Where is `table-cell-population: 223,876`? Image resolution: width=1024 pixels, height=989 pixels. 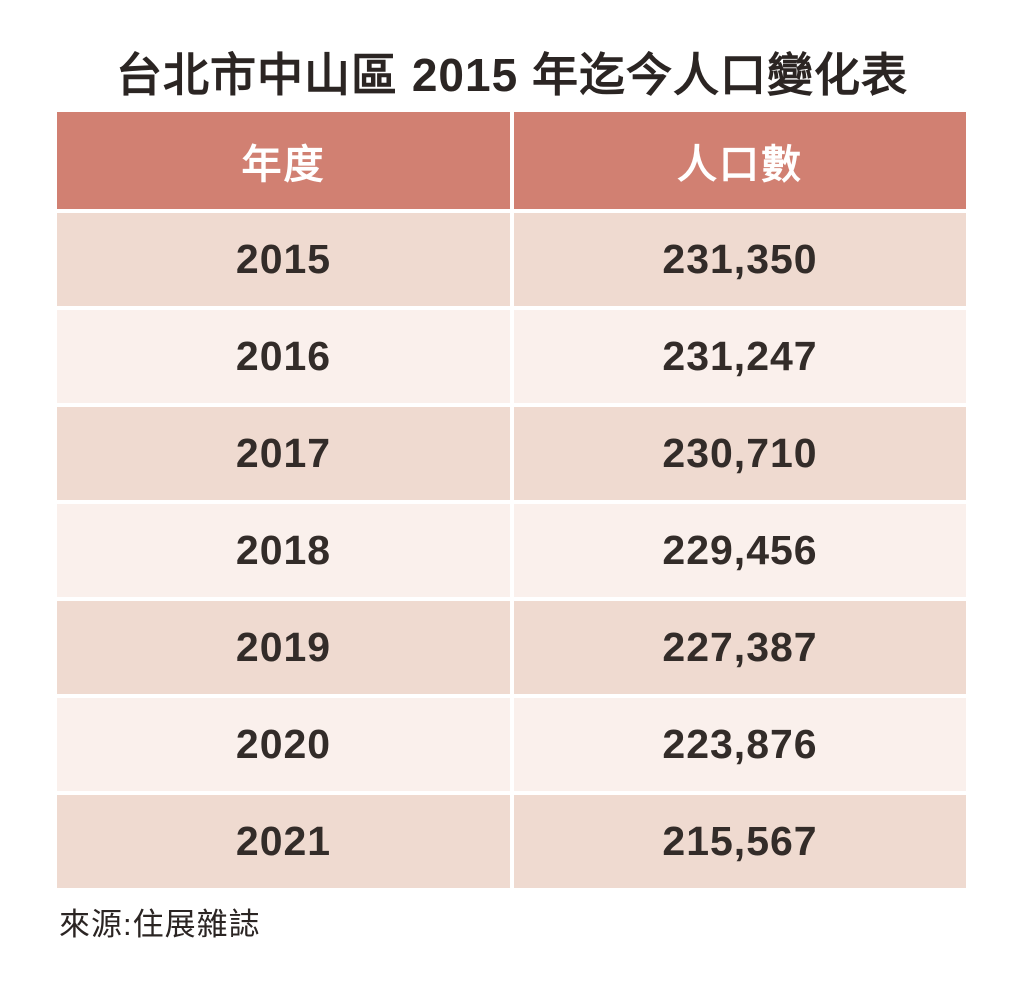
table-cell-population: 223,876 is located at coordinates (740, 744).